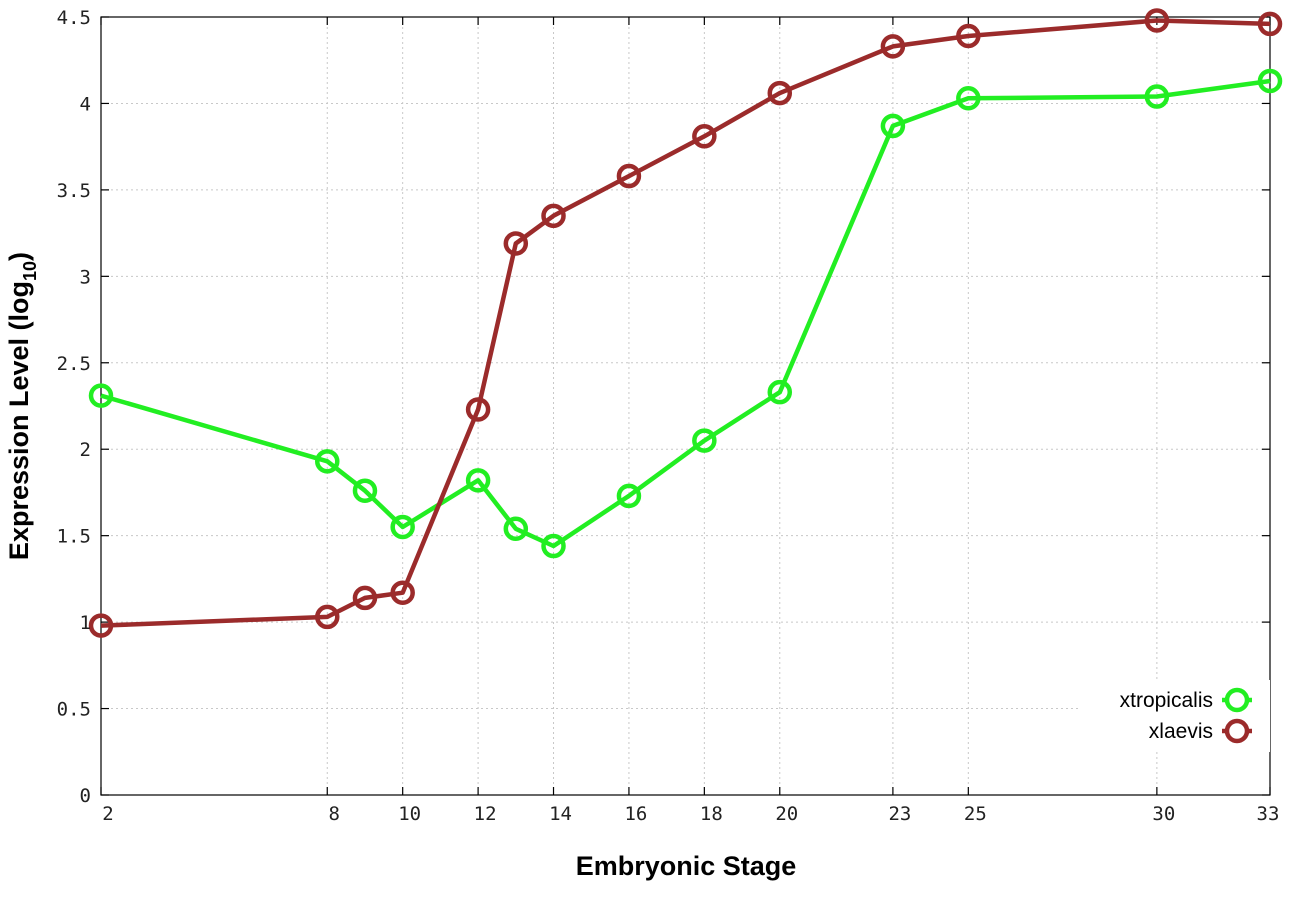  Describe the element at coordinates (74, 407) in the screenshot. I see `y-tick-labels: 0 0.5 1 1.5 2 2.5 3 3.5 4 4.5` at that location.